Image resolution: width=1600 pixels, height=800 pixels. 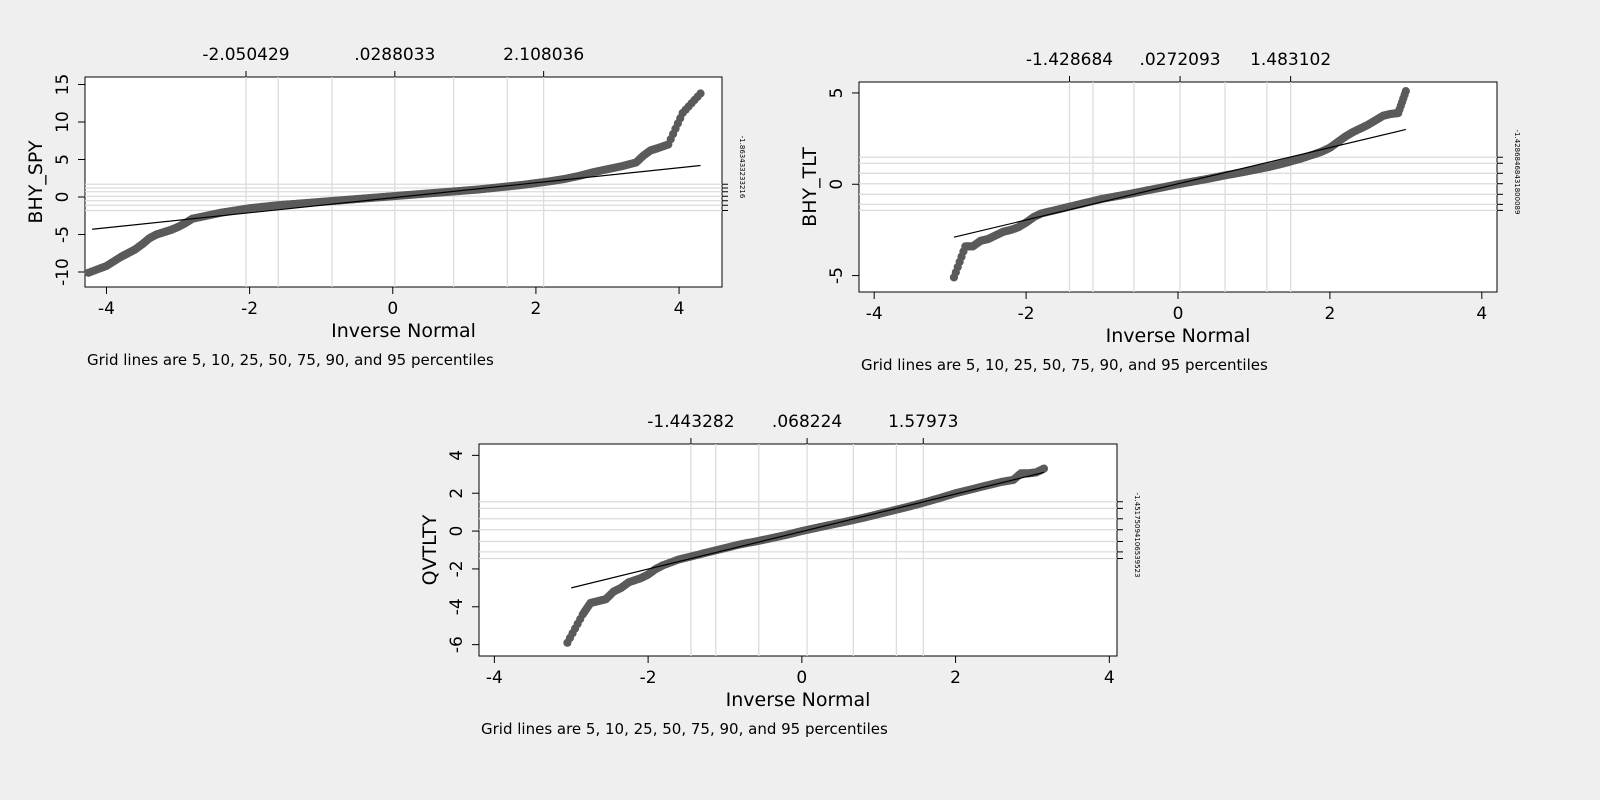 I want to click on y-axis-title: BHY_TLT, so click(x=810, y=187).